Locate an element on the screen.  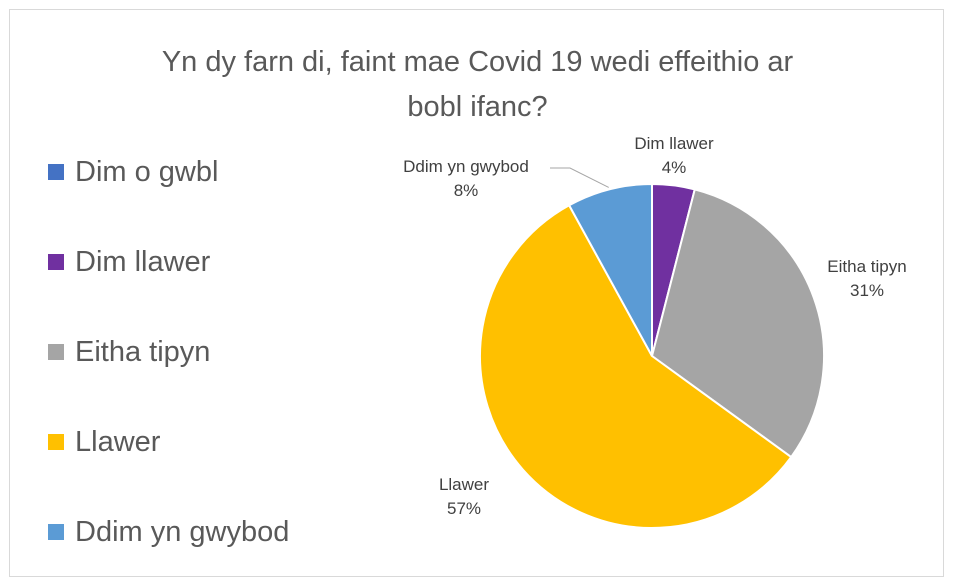
legend-item: Dim o gwbl is located at coordinates (133, 172).